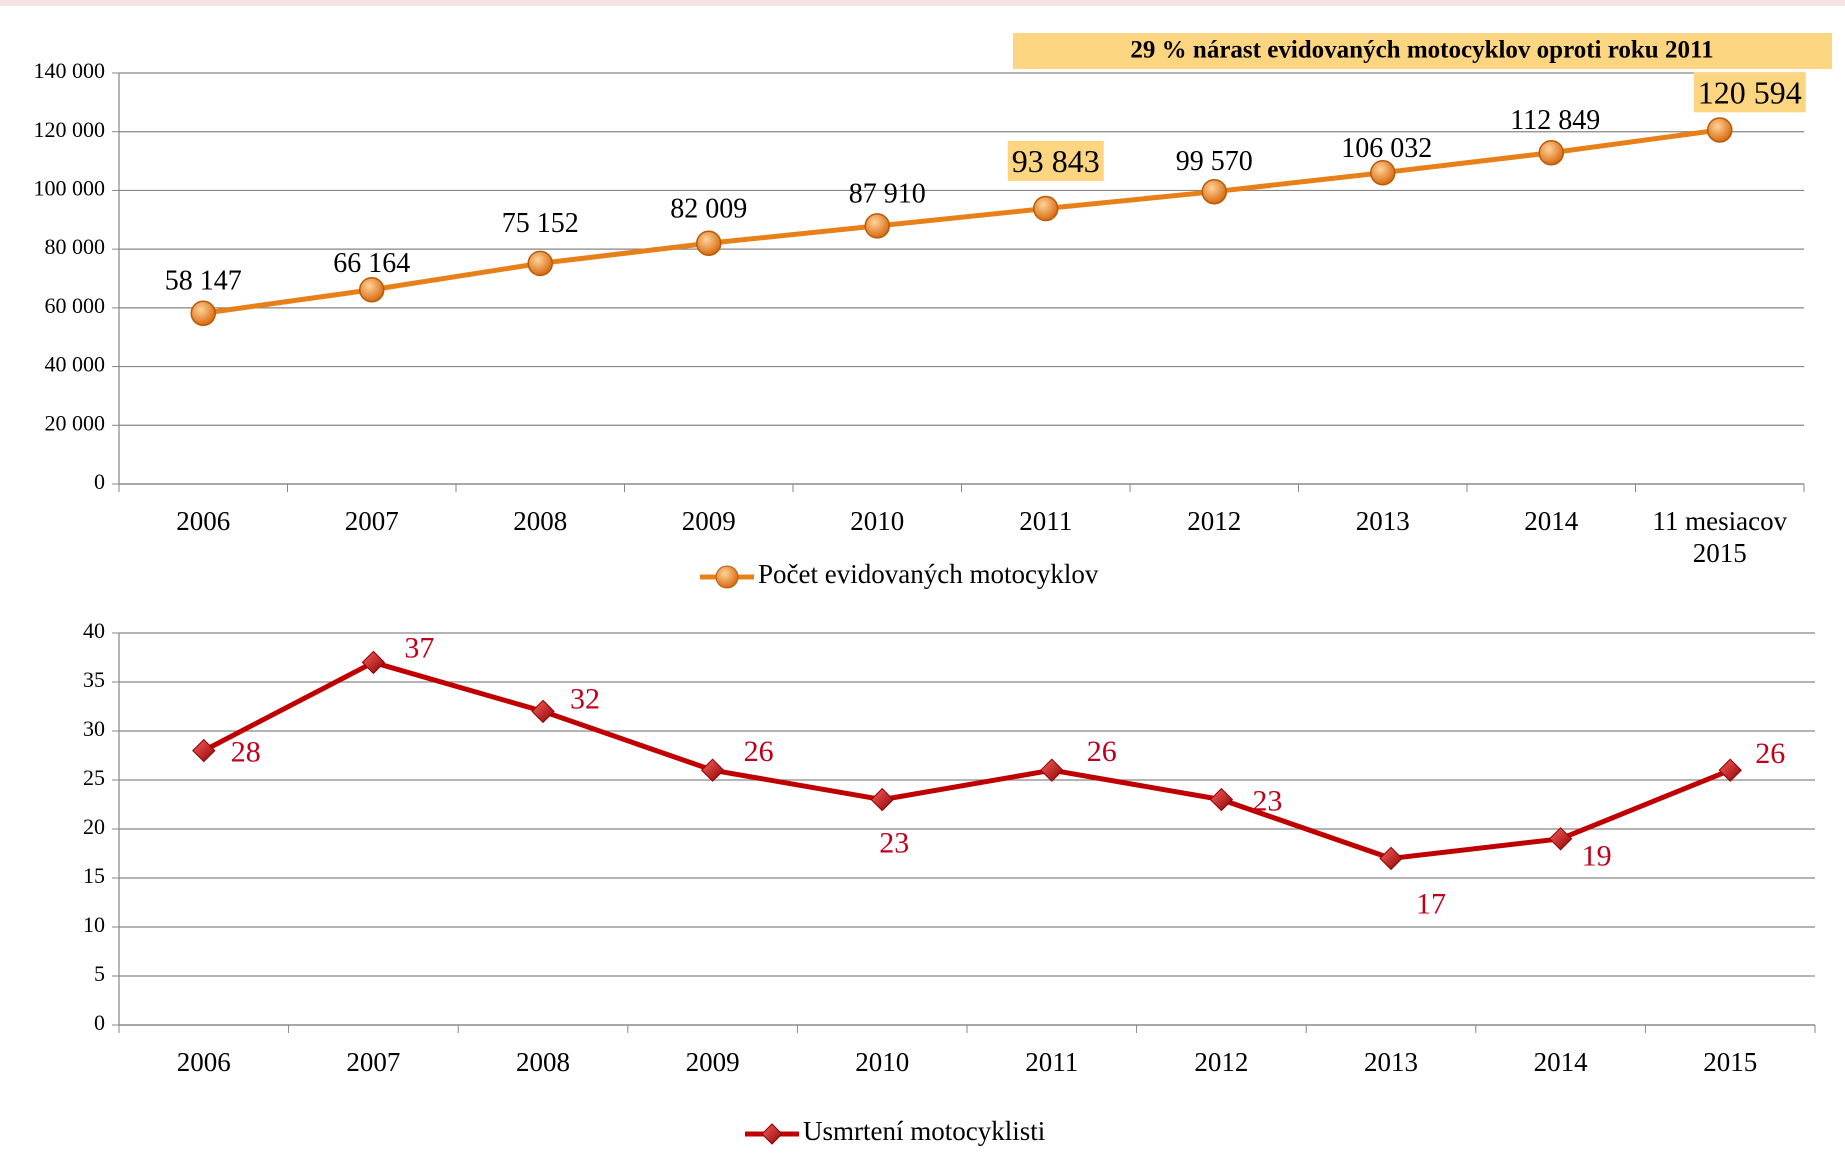 The image size is (1845, 1153). I want to click on data-label: 17, so click(1431, 903).